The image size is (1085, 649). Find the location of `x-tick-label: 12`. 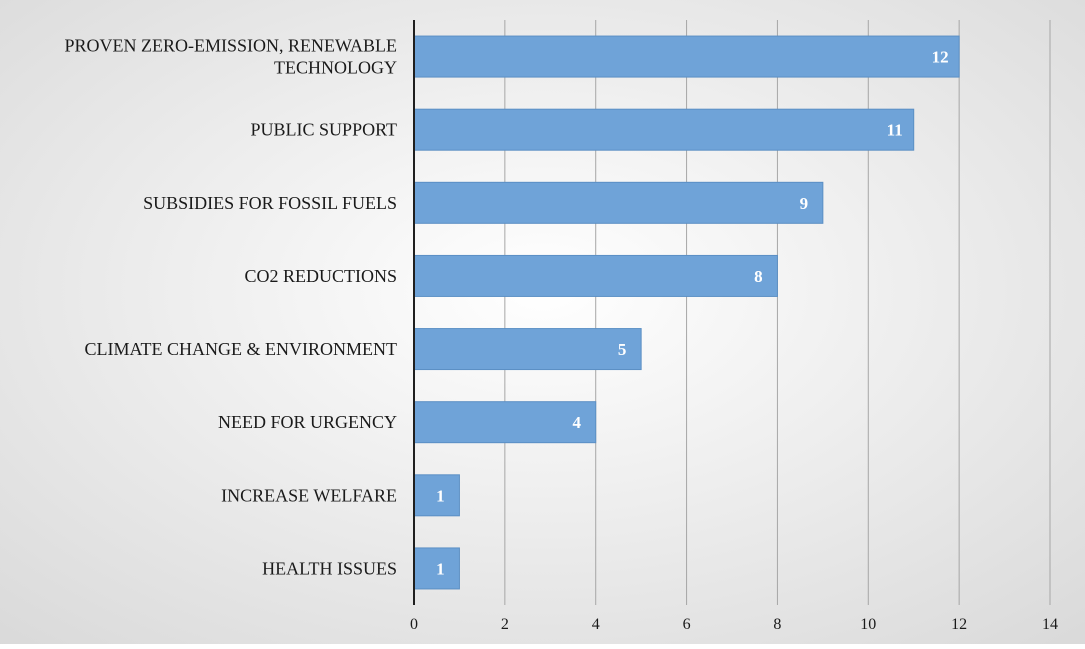

x-tick-label: 12 is located at coordinates (959, 624).